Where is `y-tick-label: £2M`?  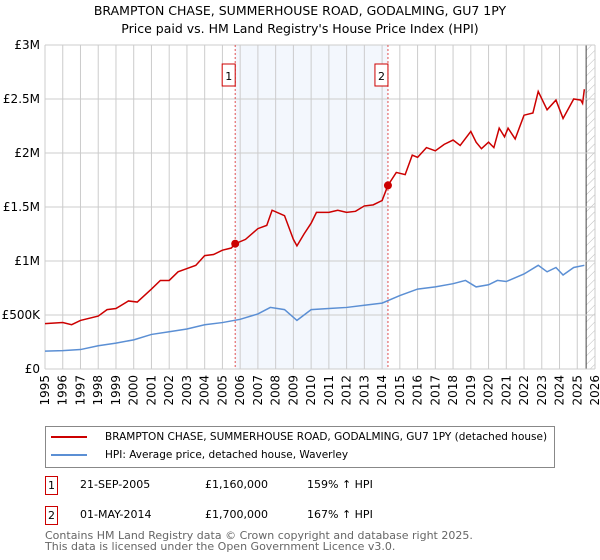
y-tick-label: £2M is located at coordinates (27, 153).